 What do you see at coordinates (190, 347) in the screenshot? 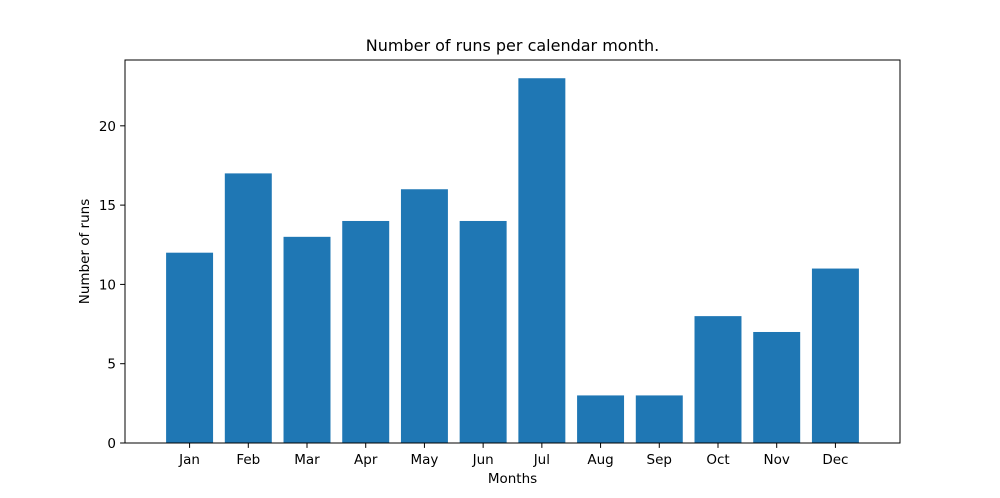
I see `bar-jan` at bounding box center [190, 347].